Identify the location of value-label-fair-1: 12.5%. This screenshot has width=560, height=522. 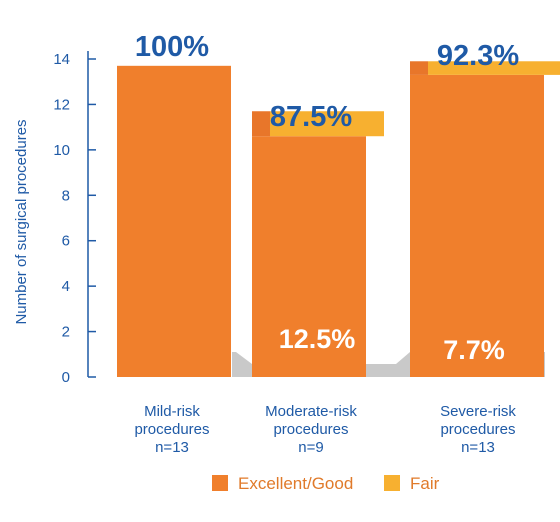
(317, 339).